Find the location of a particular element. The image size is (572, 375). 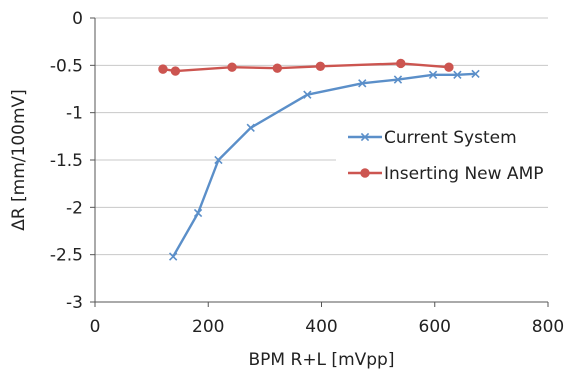

series-line is located at coordinates (306, 67).